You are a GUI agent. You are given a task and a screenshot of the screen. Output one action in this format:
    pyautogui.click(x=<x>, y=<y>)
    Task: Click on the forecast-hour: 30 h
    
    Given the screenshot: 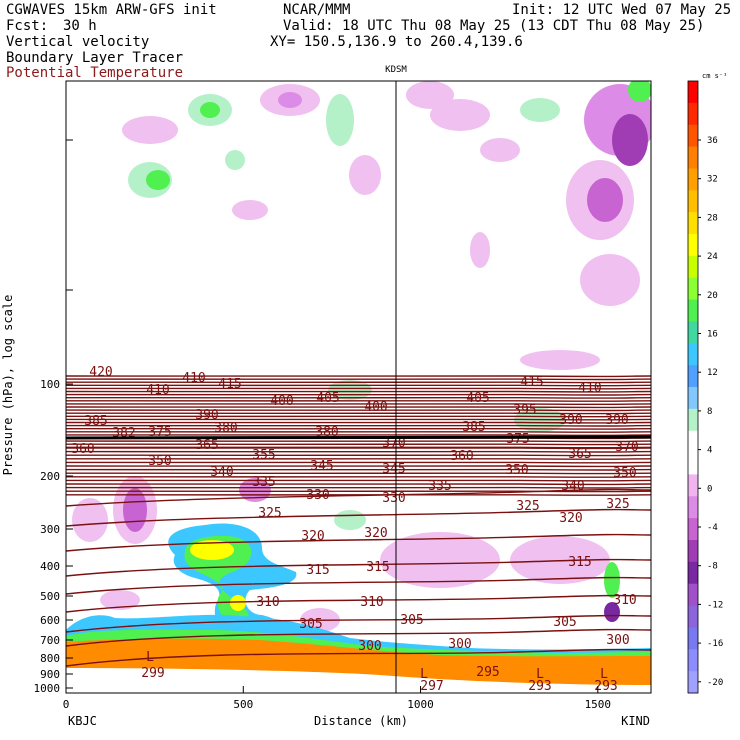 What is the action you would take?
    pyautogui.click(x=80, y=26)
    